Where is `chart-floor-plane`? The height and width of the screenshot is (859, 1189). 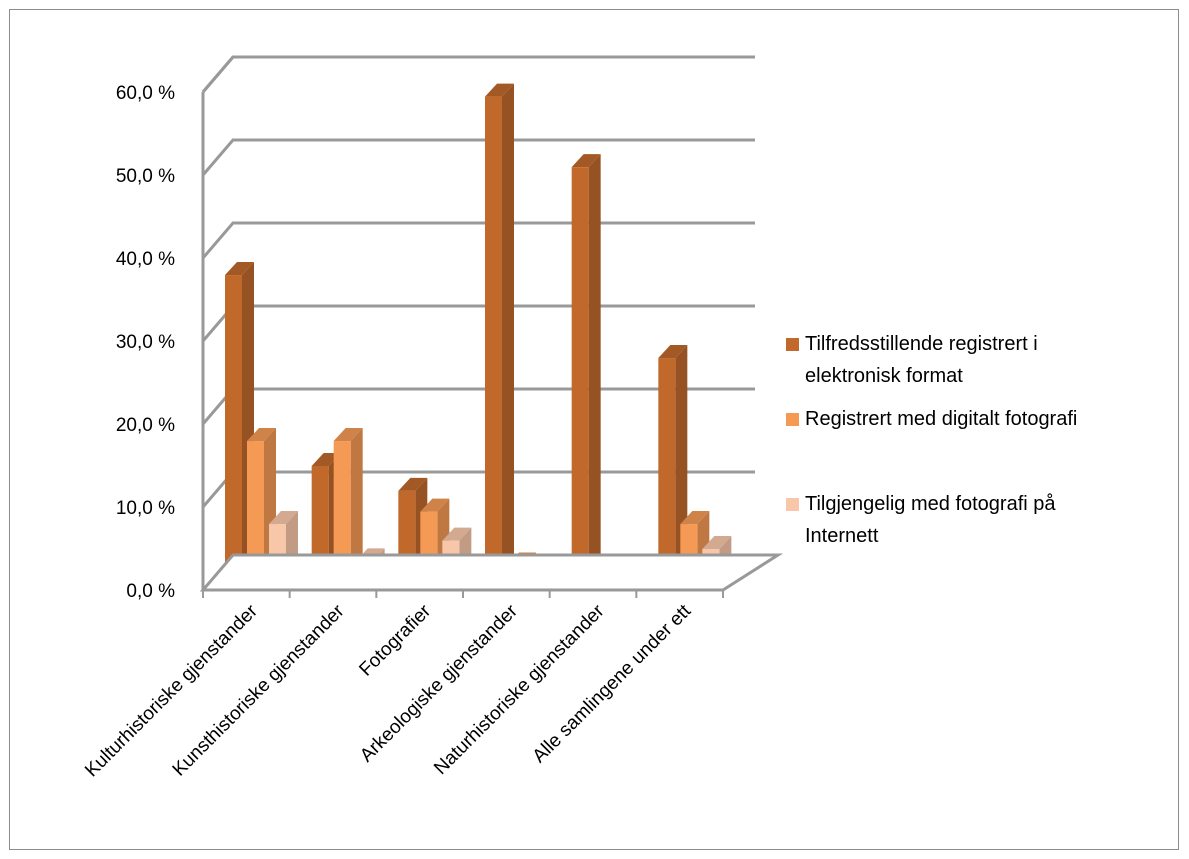
chart-floor-plane is located at coordinates (491, 572).